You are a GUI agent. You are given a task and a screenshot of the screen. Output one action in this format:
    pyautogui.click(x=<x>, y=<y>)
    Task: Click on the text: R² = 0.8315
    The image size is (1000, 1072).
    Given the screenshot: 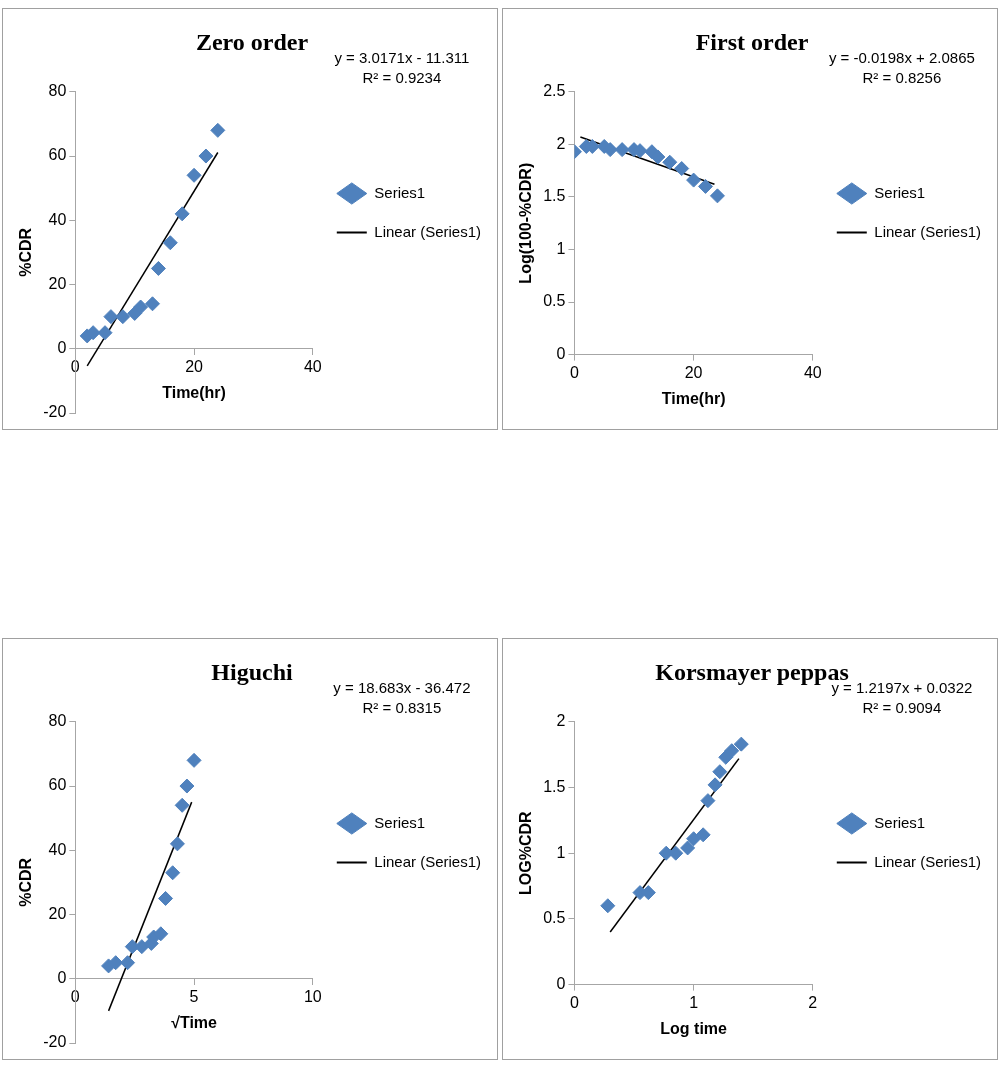 What is the action you would take?
    pyautogui.click(x=402, y=708)
    